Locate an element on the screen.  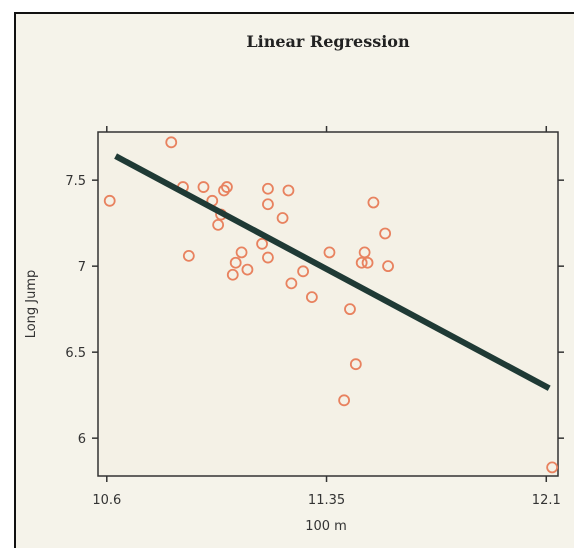
y-tick-label: 7.5 is located at coordinates (75, 181).